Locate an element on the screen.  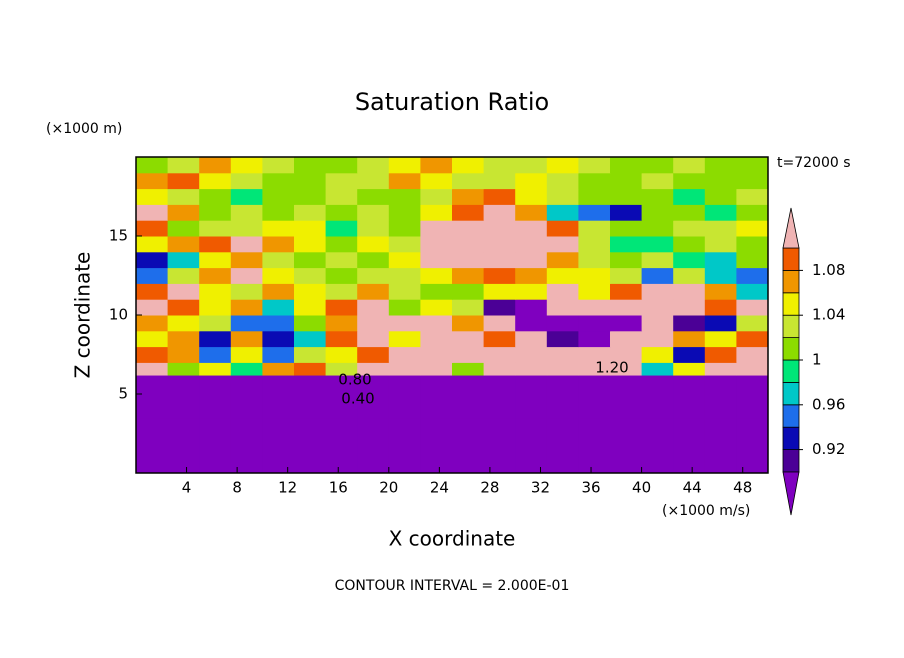
contour-label: 0.80 is located at coordinates (354, 380).